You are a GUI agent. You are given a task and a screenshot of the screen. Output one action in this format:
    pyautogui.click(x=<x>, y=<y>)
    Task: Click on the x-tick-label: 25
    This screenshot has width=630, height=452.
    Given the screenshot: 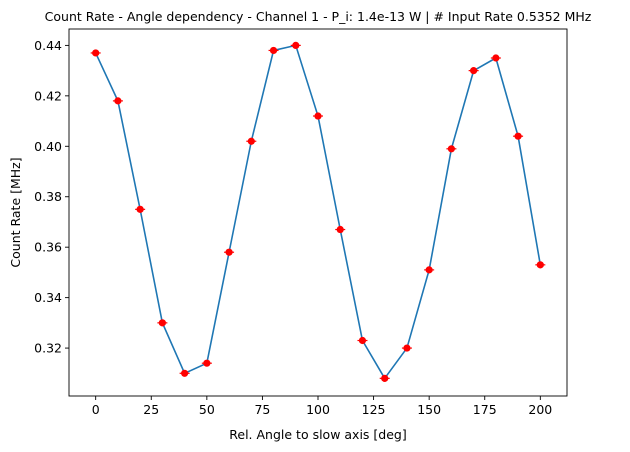 What is the action you would take?
    pyautogui.click(x=151, y=409)
    